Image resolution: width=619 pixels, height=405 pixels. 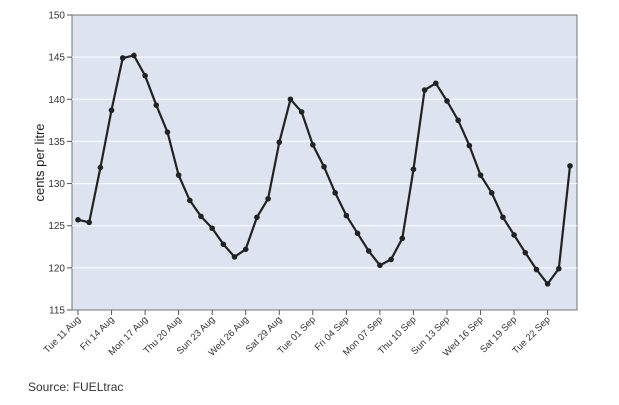 What do you see at coordinates (57, 311) in the screenshot?
I see `y-tick-label: 115` at bounding box center [57, 311].